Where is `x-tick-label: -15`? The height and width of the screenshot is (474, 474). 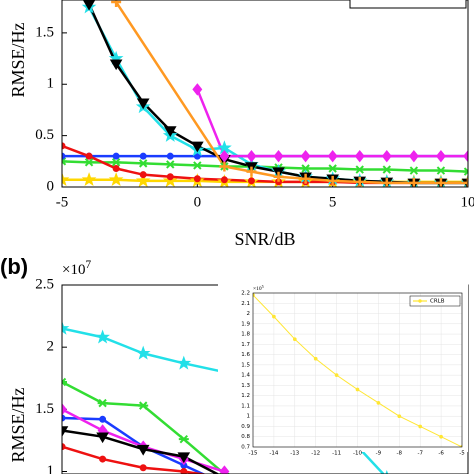 x-tick-label: -15 is located at coordinates (253, 454).